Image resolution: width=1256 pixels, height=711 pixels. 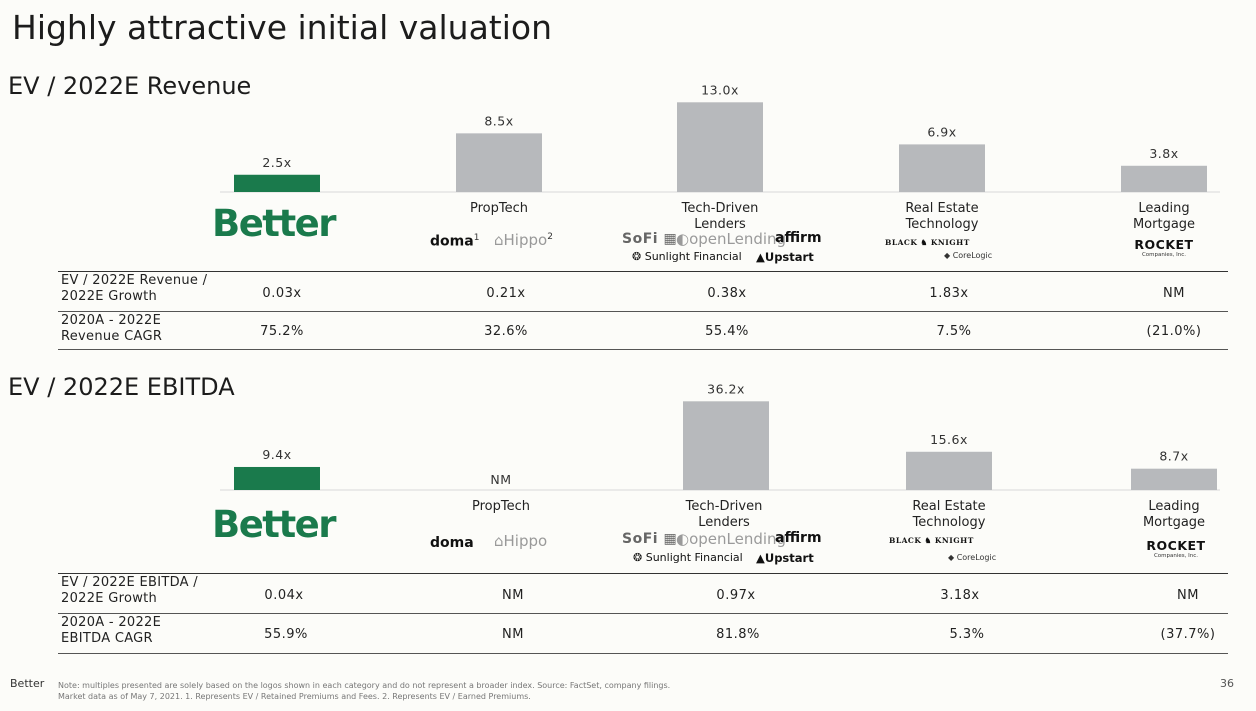 What do you see at coordinates (500, 479) in the screenshot?
I see `bar-data-label: NM` at bounding box center [500, 479].